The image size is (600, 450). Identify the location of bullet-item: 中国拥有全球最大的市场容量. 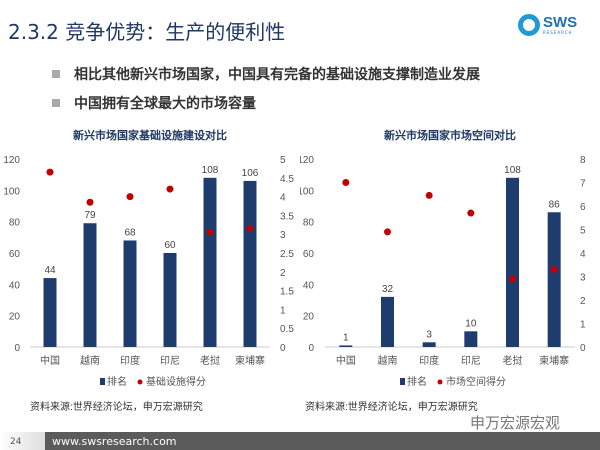
(154, 103).